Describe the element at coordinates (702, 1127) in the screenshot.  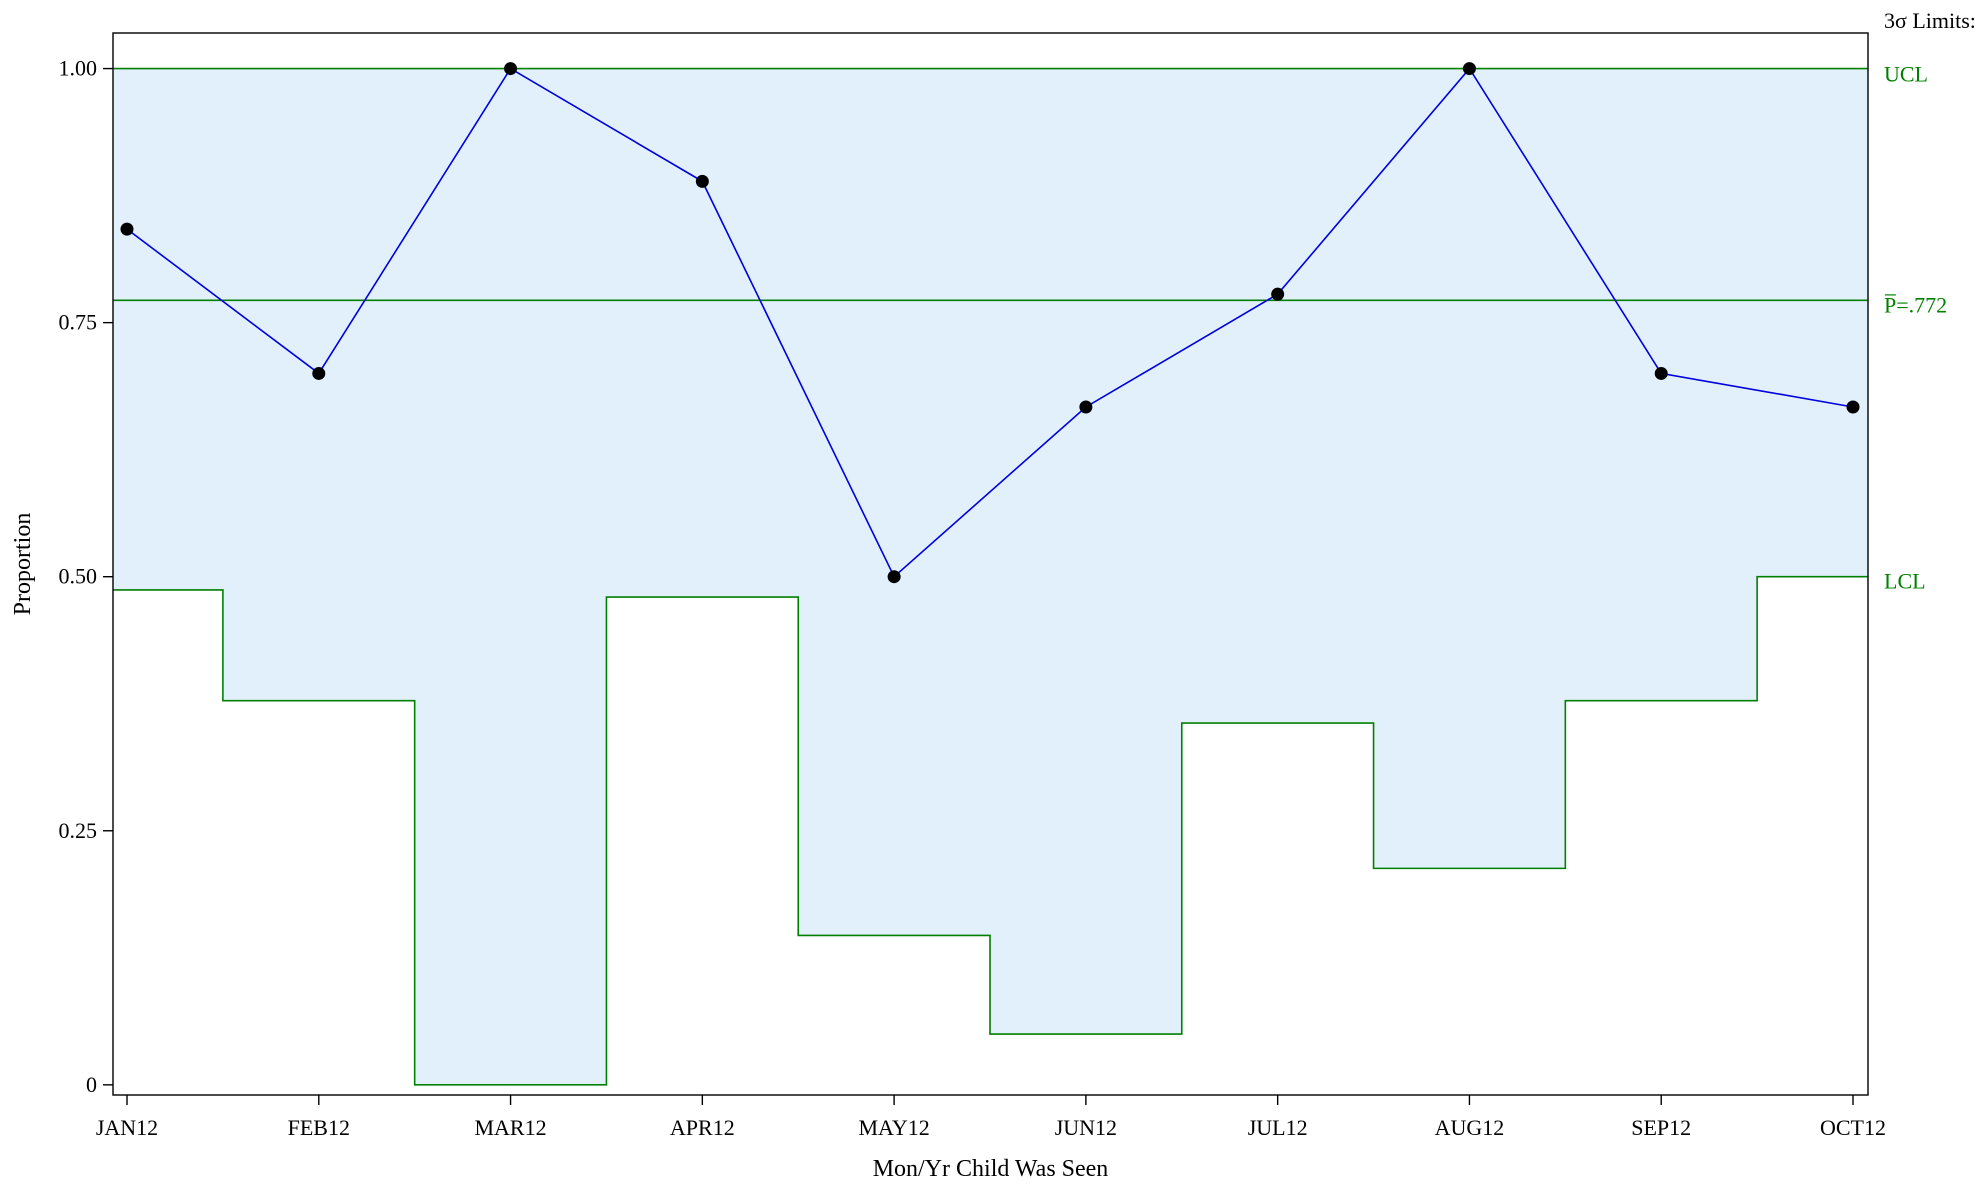
I see `x-tick-label-apr12: APR12` at that location.